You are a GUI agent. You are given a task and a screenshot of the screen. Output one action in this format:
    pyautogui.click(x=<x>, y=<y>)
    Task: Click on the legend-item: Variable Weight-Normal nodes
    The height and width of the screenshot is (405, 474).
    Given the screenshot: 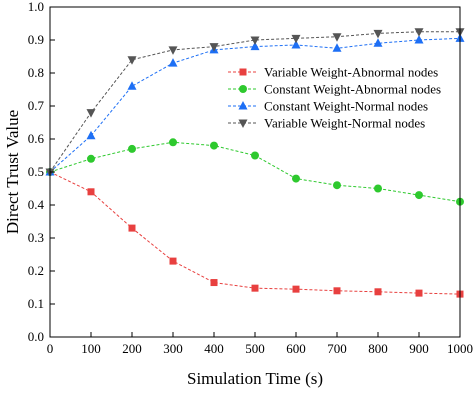 What is the action you would take?
    pyautogui.click(x=326, y=123)
    